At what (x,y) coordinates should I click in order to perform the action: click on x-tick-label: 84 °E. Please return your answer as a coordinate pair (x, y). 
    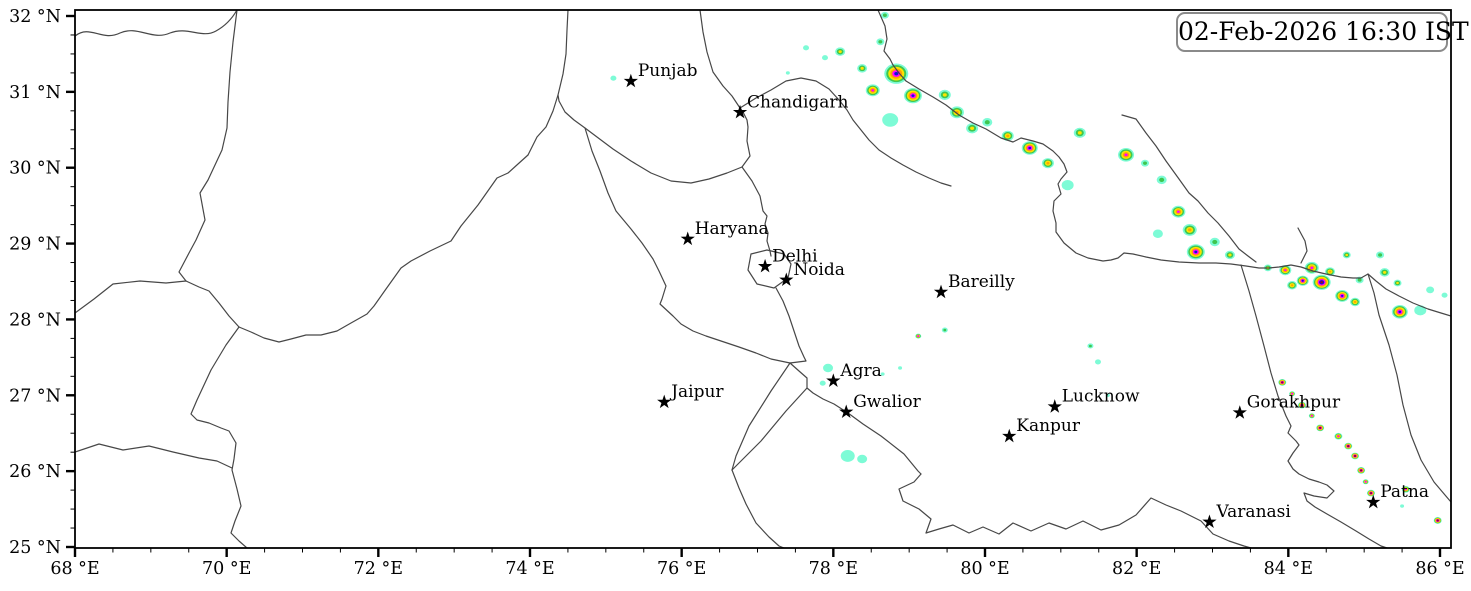
    Looking at the image, I should click on (1288, 569).